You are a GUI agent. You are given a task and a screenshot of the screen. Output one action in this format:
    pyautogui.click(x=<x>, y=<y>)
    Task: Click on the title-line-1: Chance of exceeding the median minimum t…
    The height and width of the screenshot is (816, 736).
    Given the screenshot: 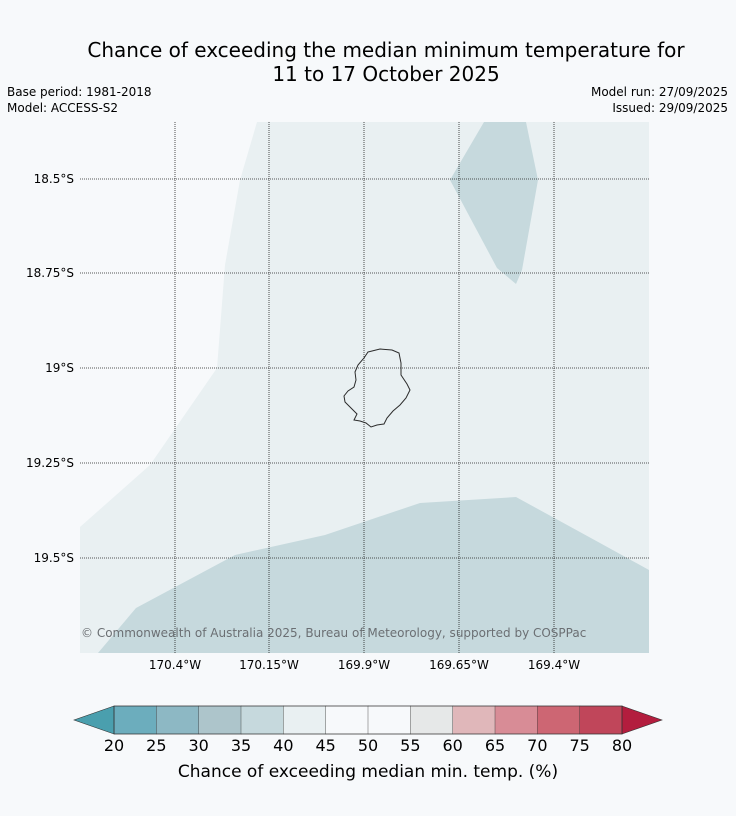 What is the action you would take?
    pyautogui.click(x=386, y=50)
    